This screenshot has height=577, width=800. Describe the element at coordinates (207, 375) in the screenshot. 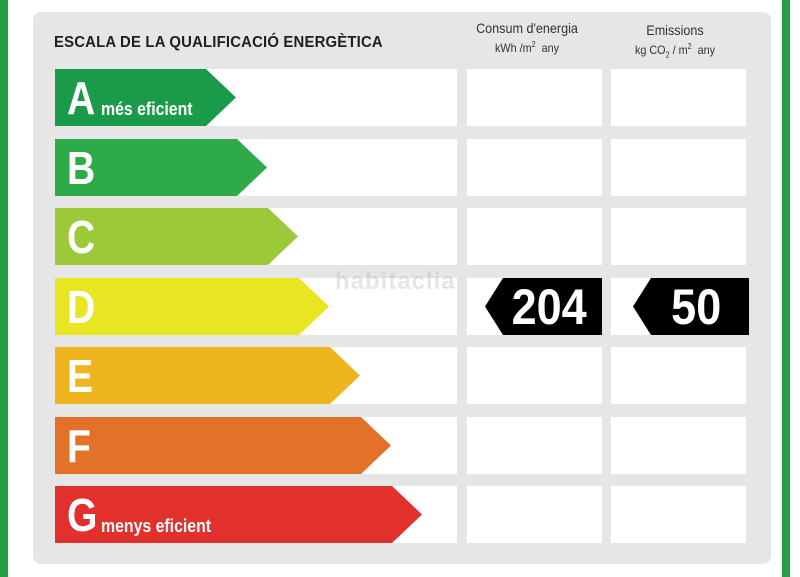

I see `rating-arrow-e: E` at that location.